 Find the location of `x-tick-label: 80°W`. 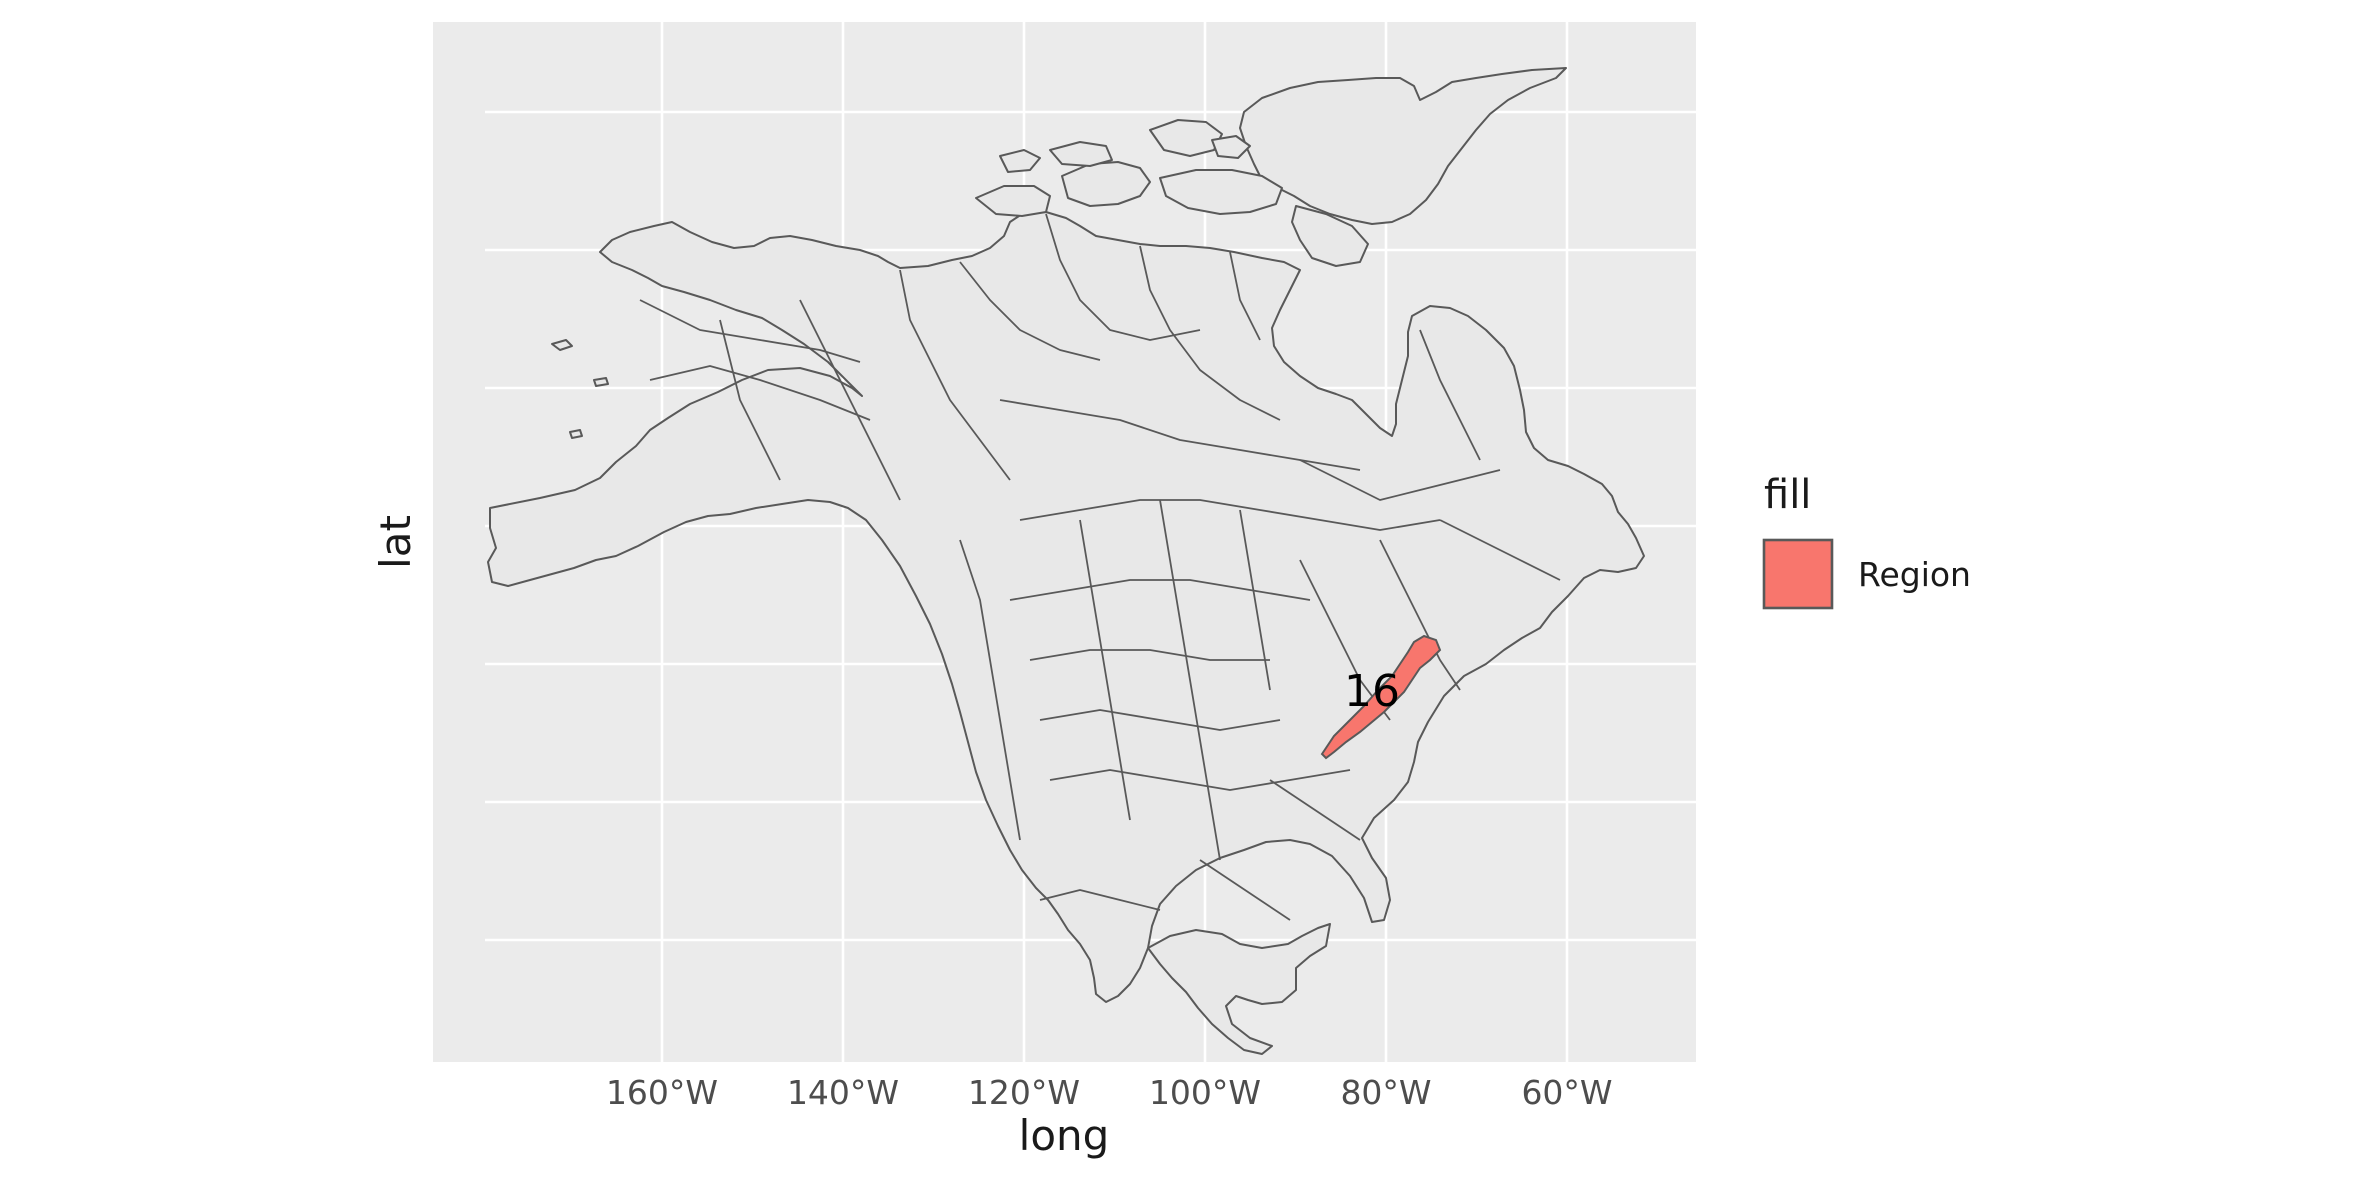

x-tick-label: 80°W is located at coordinates (1385, 1092).